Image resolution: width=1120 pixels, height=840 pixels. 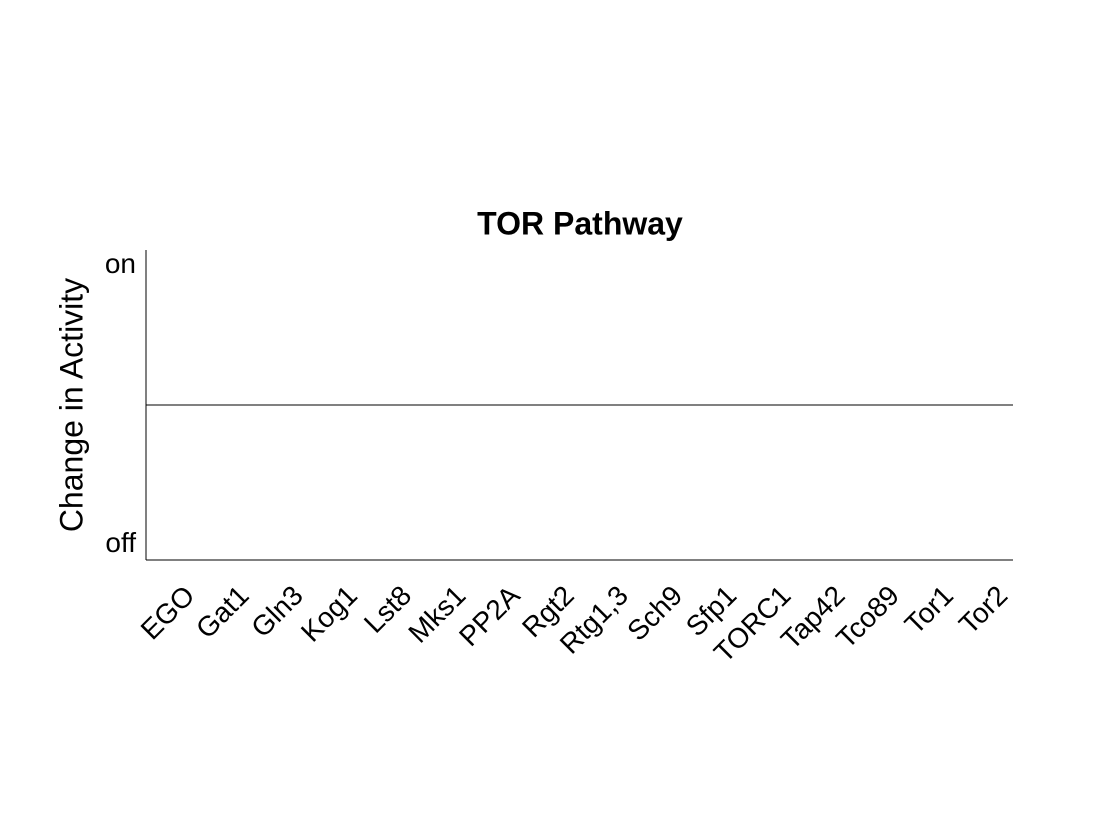 What do you see at coordinates (222, 612) in the screenshot?
I see `x-tick-label: Gat1` at bounding box center [222, 612].